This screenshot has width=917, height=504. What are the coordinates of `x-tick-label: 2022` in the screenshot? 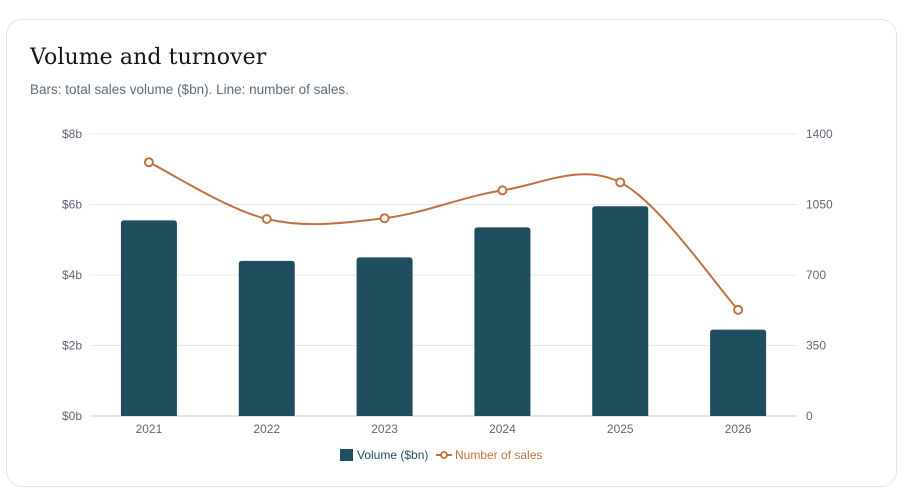 It's located at (266, 429).